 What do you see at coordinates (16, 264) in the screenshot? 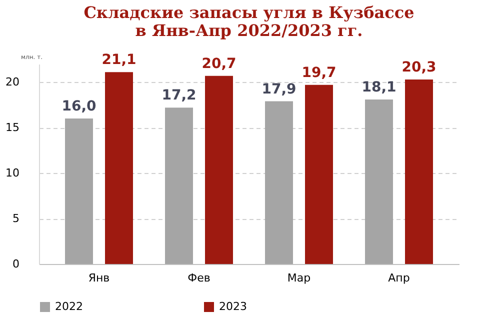
I see `y-tick-label: 0` at bounding box center [16, 264].